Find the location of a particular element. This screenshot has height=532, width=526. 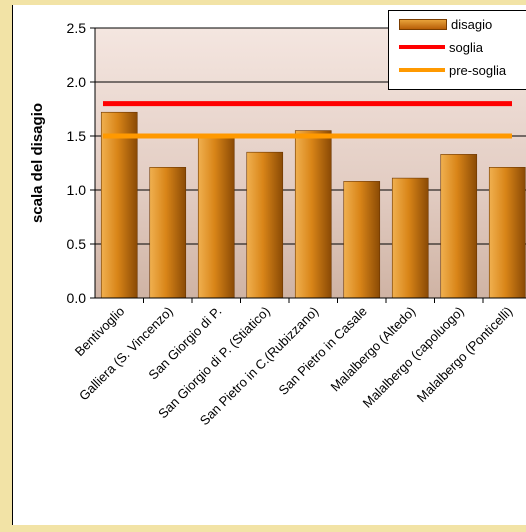

y-tick-label: 2.5 is located at coordinates (77, 28).